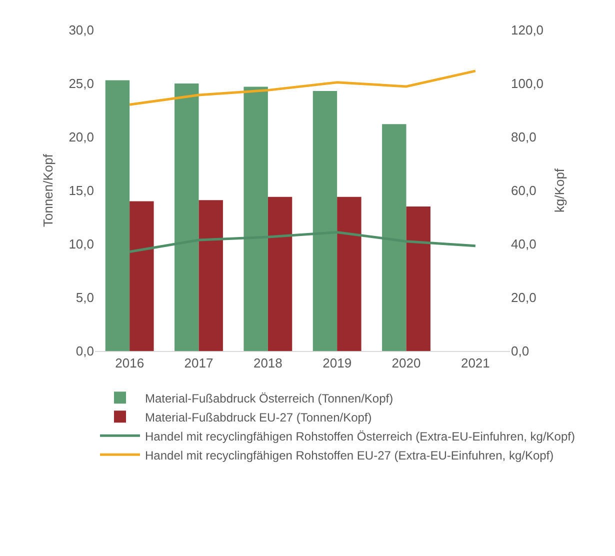  What do you see at coordinates (349, 455) in the screenshot?
I see `legend-label: Handel mit recyclingfähigen Rohstoffen EU-27 (Extra-EU-Einfuhren, kg/Kopf)` at bounding box center [349, 455].